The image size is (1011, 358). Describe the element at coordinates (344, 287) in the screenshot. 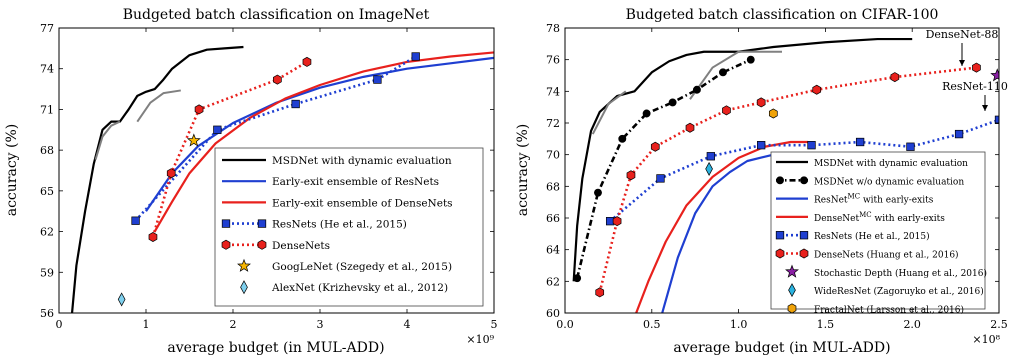

I see `legend-entry: AlexNet (Krizhevsky et al., 2012)` at that location.